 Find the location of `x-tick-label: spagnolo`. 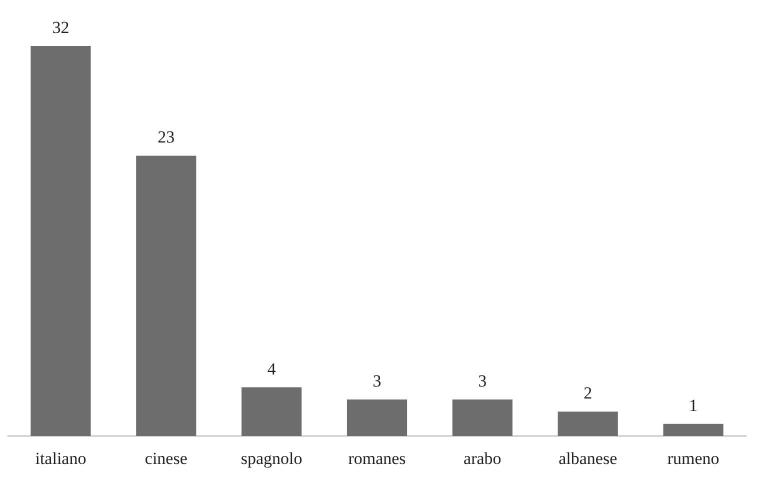

x-tick-label: spagnolo is located at coordinates (271, 458).